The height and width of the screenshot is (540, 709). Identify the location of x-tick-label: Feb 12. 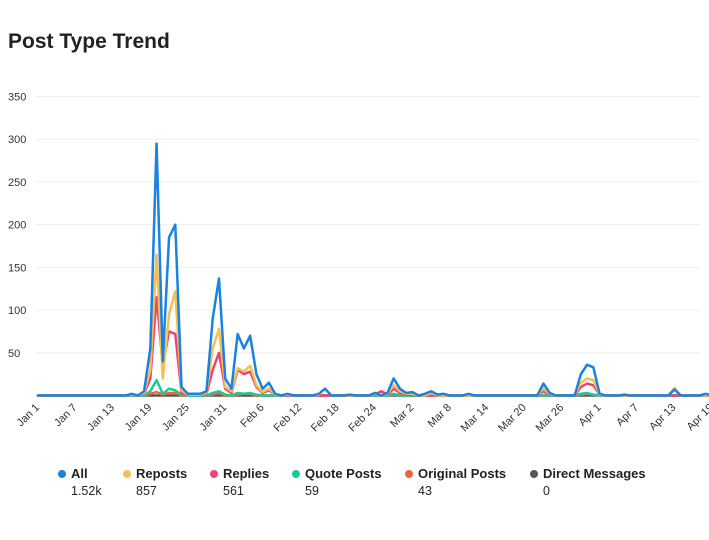
(287, 418).